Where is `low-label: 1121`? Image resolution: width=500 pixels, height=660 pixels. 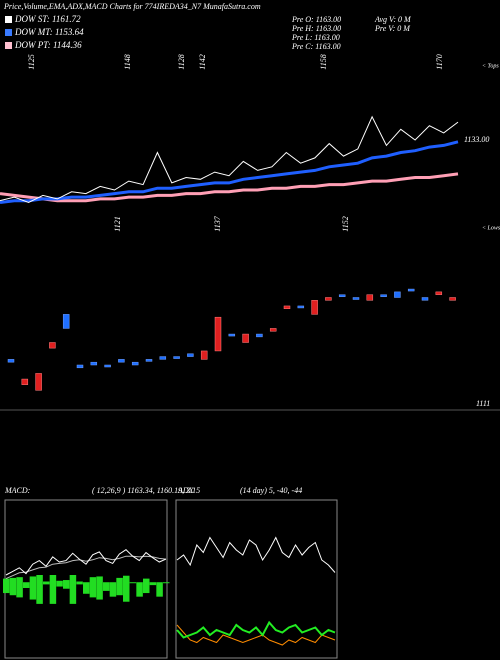 low-label: 1121 is located at coordinates (117, 223).